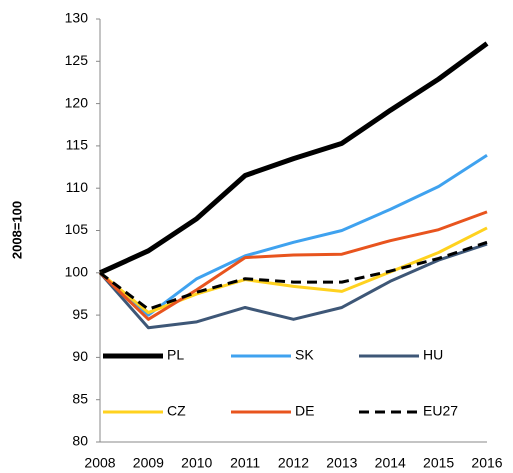  Describe the element at coordinates (80, 441) in the screenshot. I see `y-tick-label: 80` at that location.